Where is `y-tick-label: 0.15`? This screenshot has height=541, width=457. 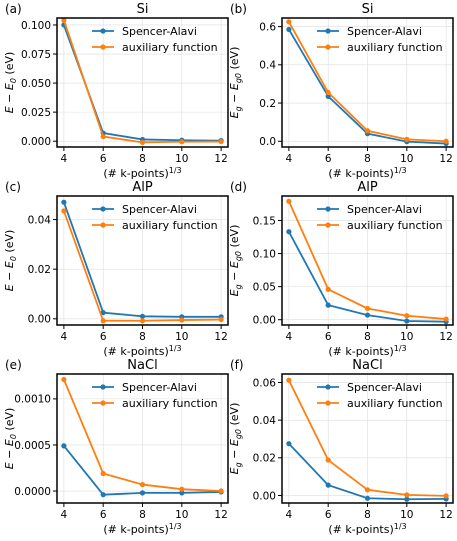
y-tick-label: 0.15 is located at coordinates (264, 221).